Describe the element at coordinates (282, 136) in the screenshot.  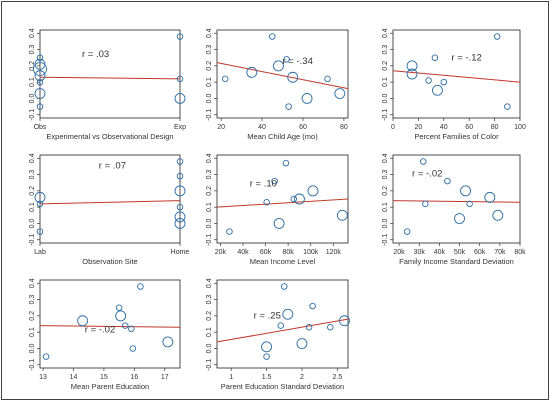
I see `x-axis-title: Mean Child Age (mo)` at that location.